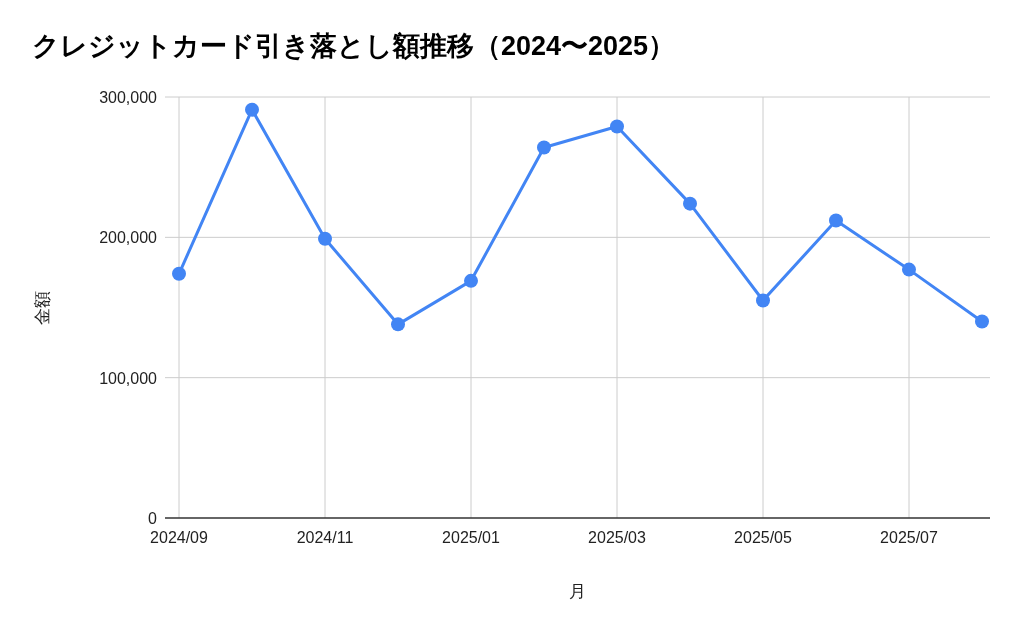  Describe the element at coordinates (42, 307) in the screenshot. I see `y-axis-title: 金額` at that location.